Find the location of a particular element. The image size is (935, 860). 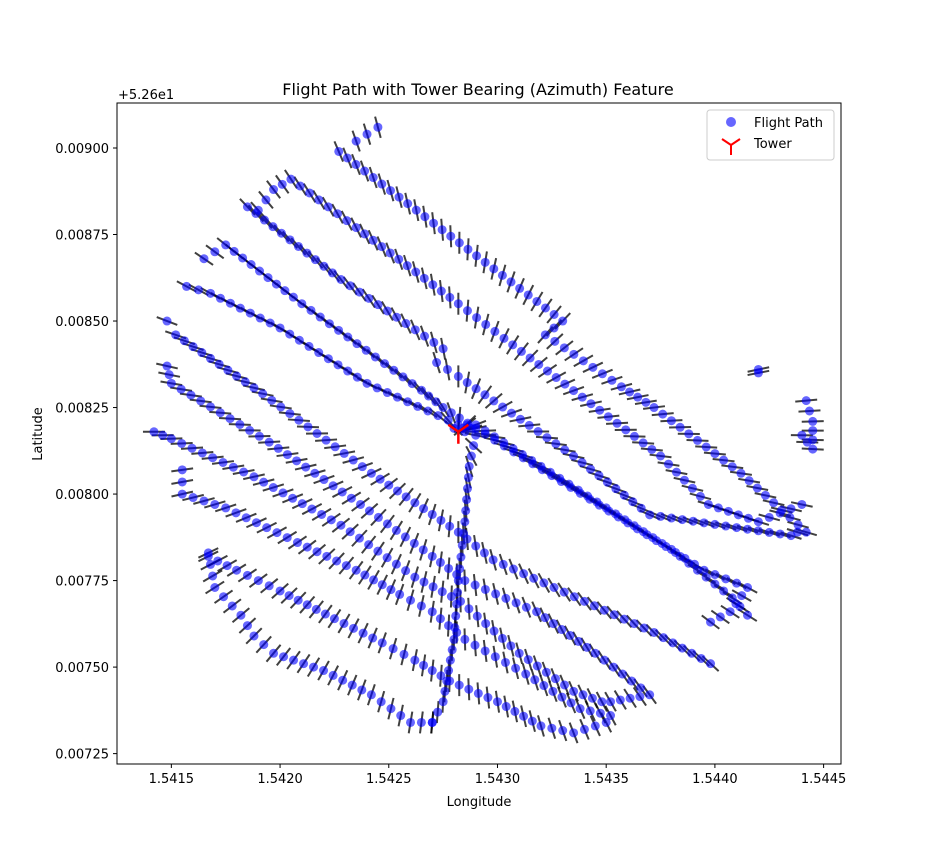

legend: Flight Path Tower is located at coordinates (770, 135).